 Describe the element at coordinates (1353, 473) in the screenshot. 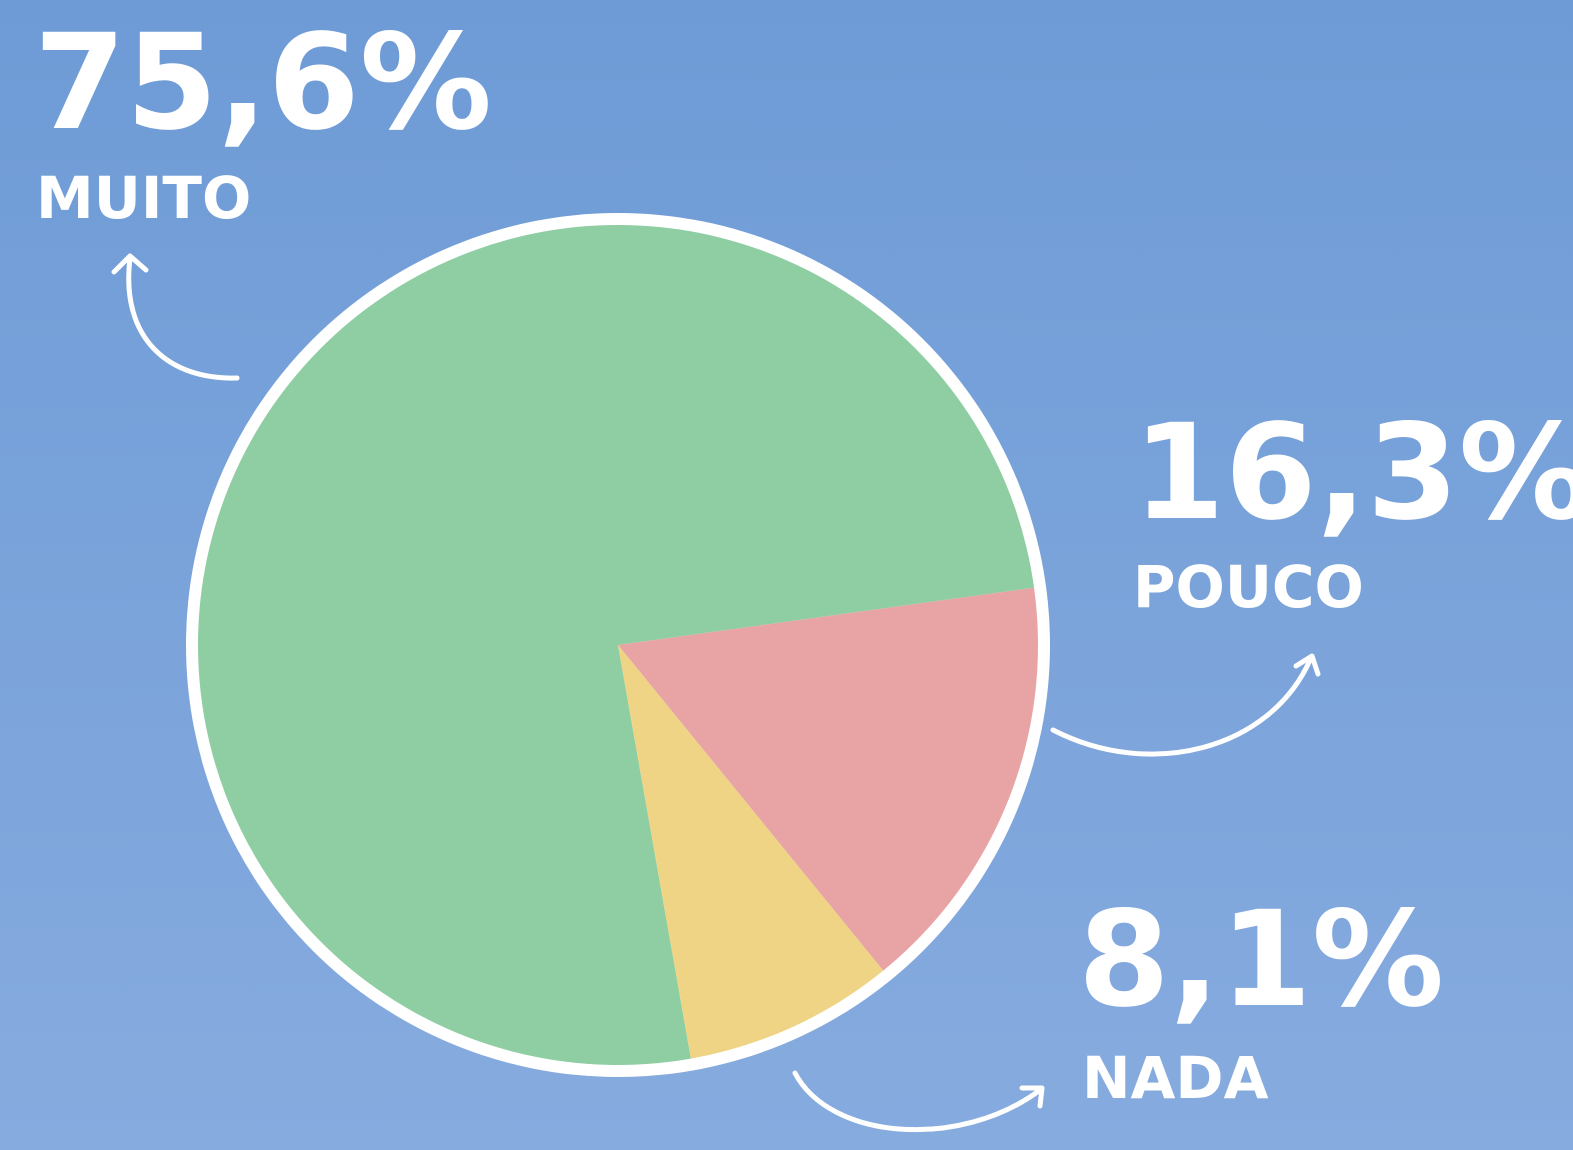

I see `value-label: 16,3%` at that location.